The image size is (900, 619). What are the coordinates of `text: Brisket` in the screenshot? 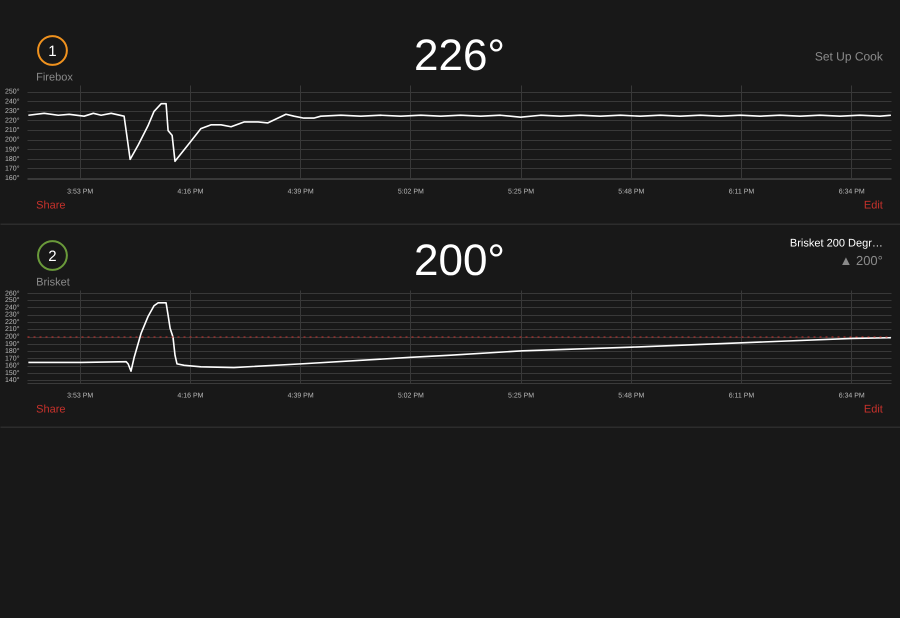 It's located at (53, 282).